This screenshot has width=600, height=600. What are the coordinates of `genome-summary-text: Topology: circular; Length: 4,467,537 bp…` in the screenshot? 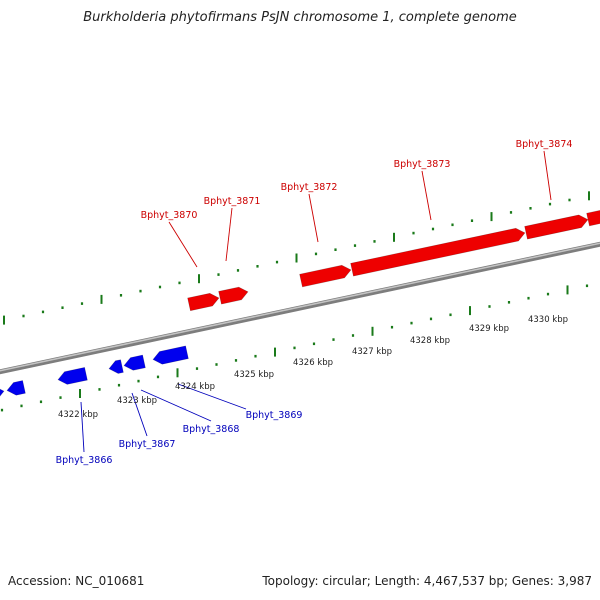 It's located at (427, 581).